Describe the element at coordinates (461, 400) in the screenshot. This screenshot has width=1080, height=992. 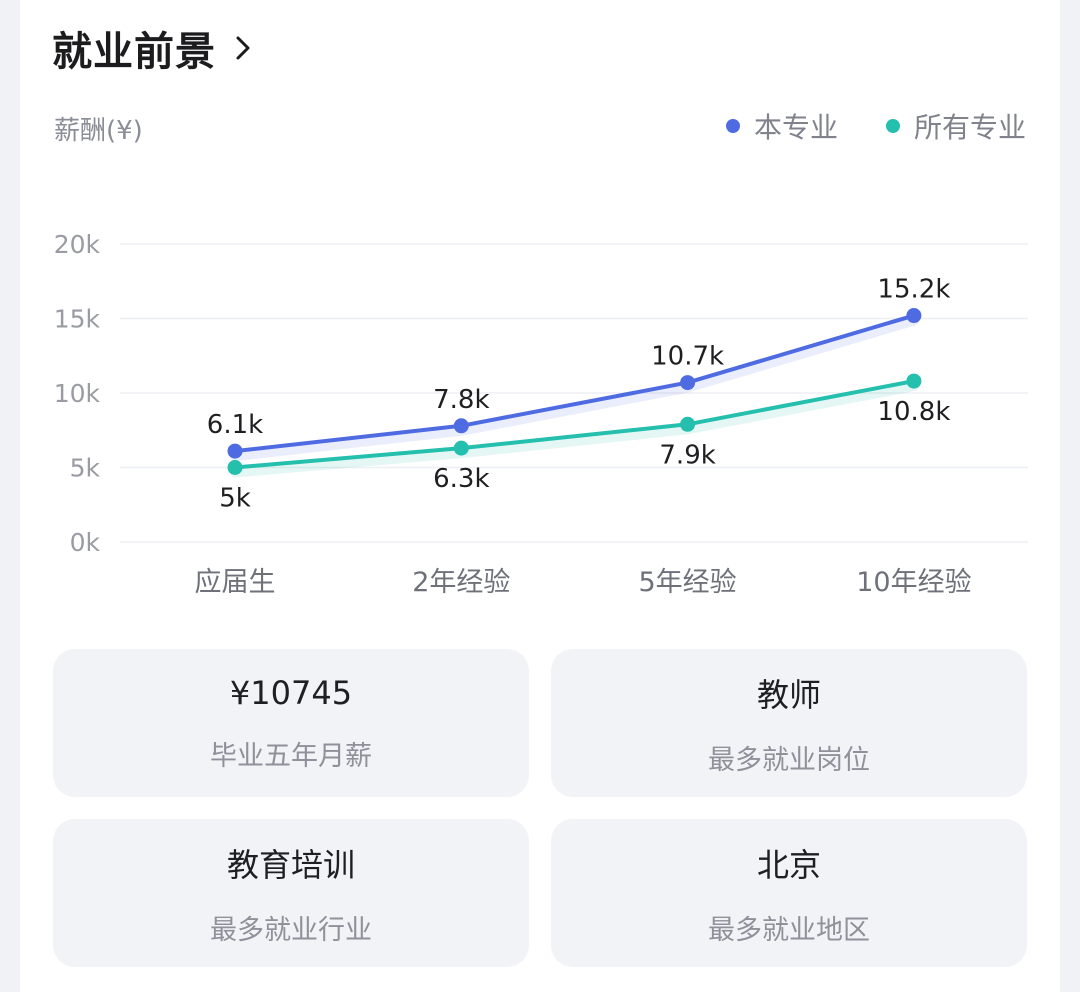
I see `data-label: 7.8k` at that location.